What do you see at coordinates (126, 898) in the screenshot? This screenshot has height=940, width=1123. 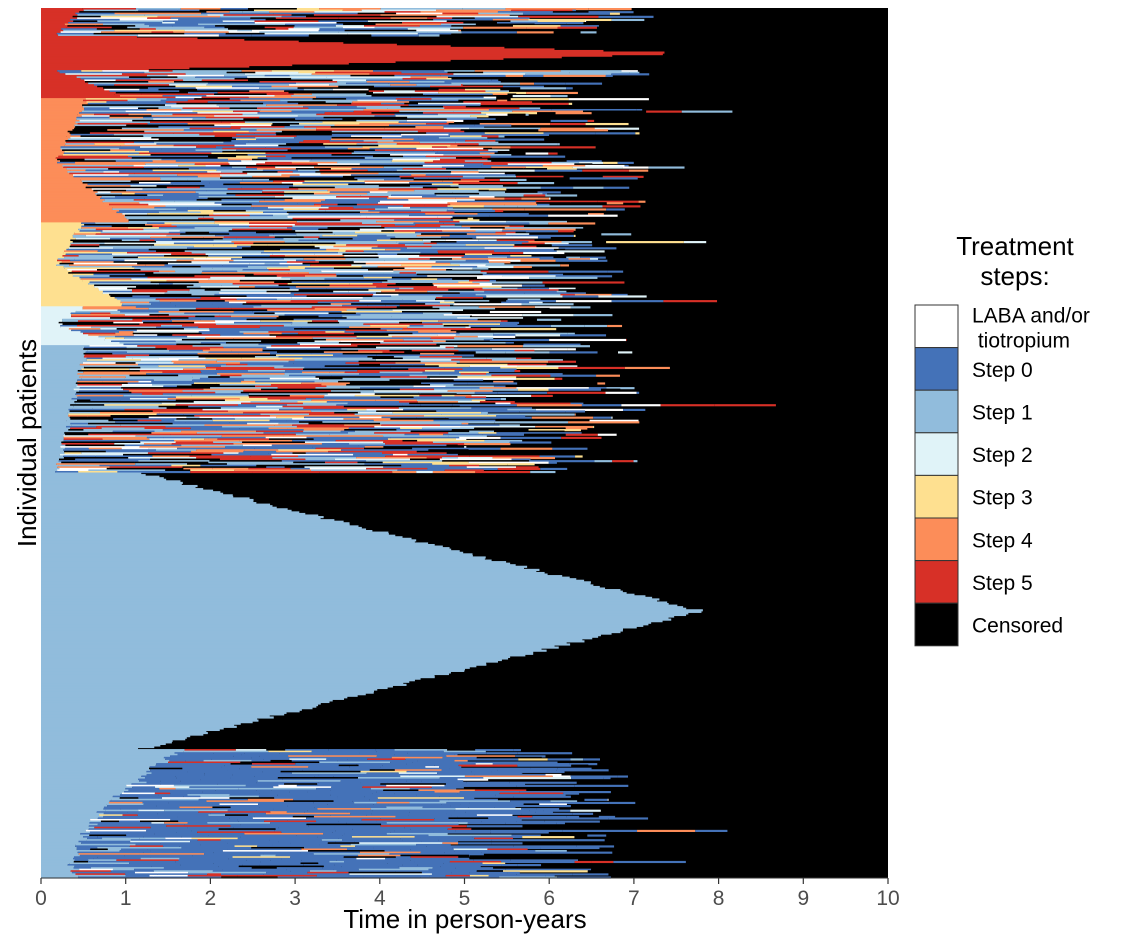 I see `x-tick-label: 1` at bounding box center [126, 898].